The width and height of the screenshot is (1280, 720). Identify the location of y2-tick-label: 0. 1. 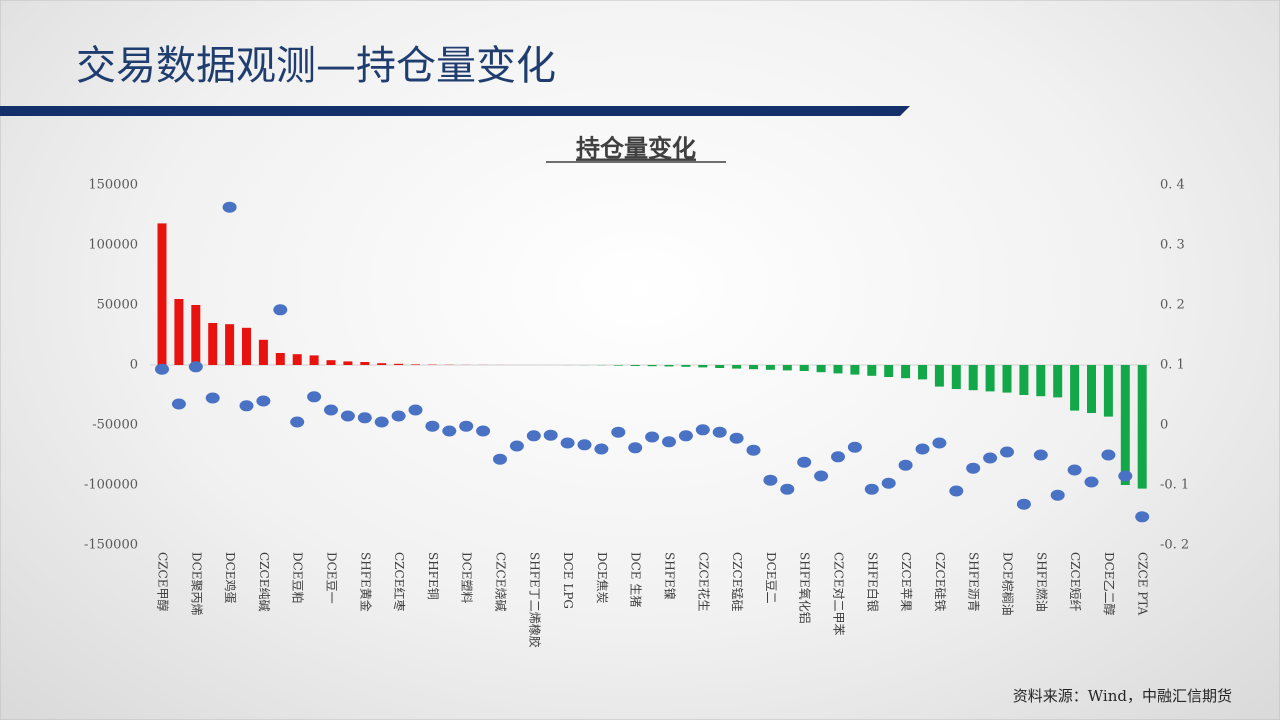
(1172, 365).